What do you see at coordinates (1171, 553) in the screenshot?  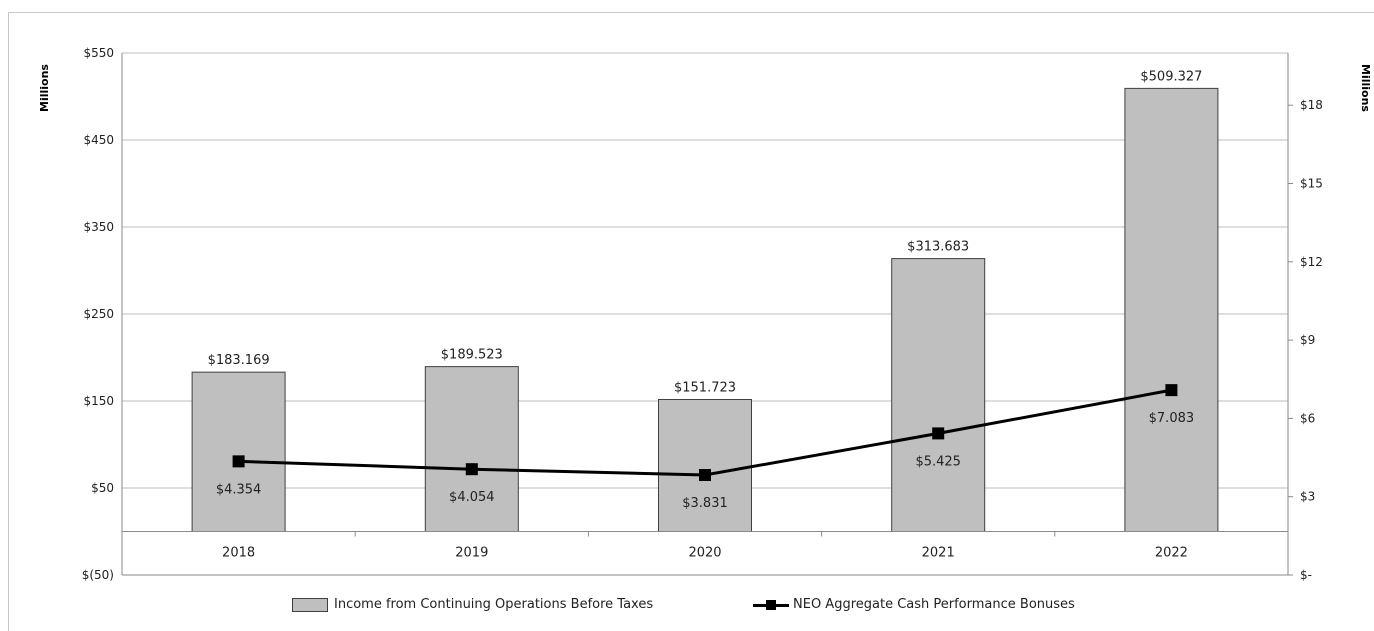 I see `category-label: 2022` at bounding box center [1171, 553].